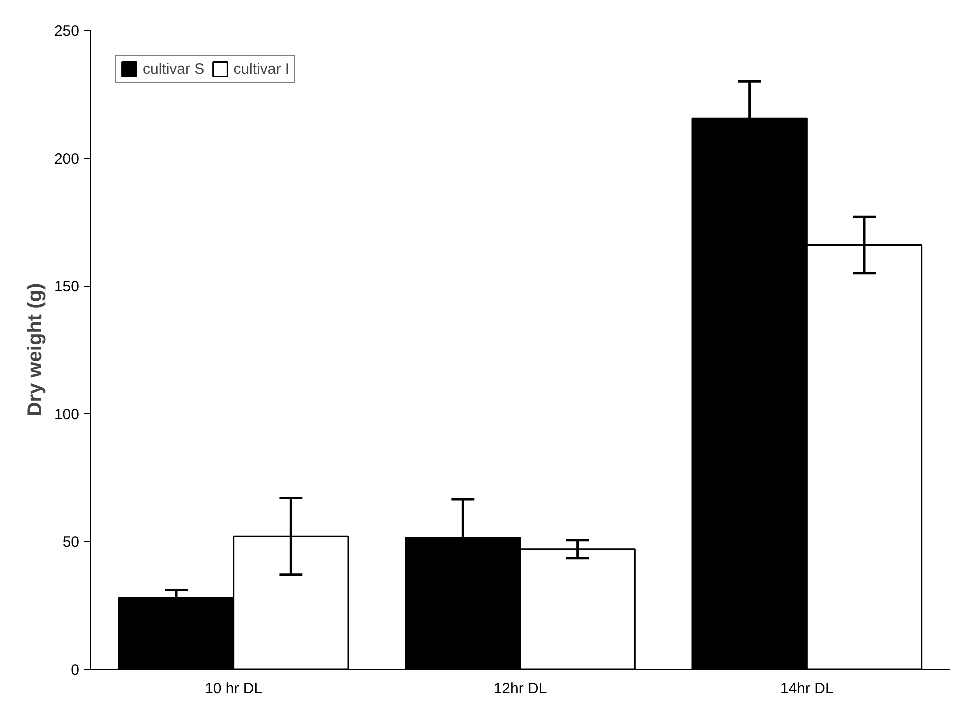 The width and height of the screenshot is (977, 705). I want to click on y-tick-label: 50, so click(71, 543).